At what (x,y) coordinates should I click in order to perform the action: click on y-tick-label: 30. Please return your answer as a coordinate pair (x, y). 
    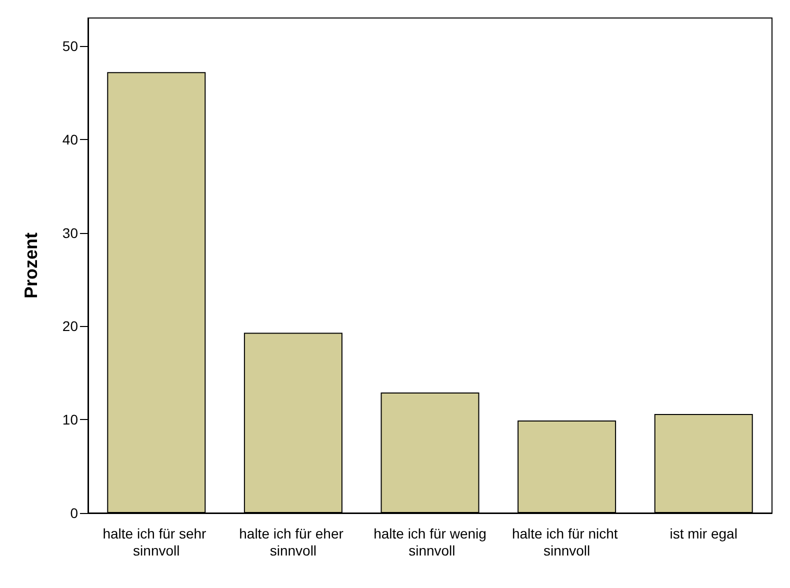
    Looking at the image, I should click on (70, 232).